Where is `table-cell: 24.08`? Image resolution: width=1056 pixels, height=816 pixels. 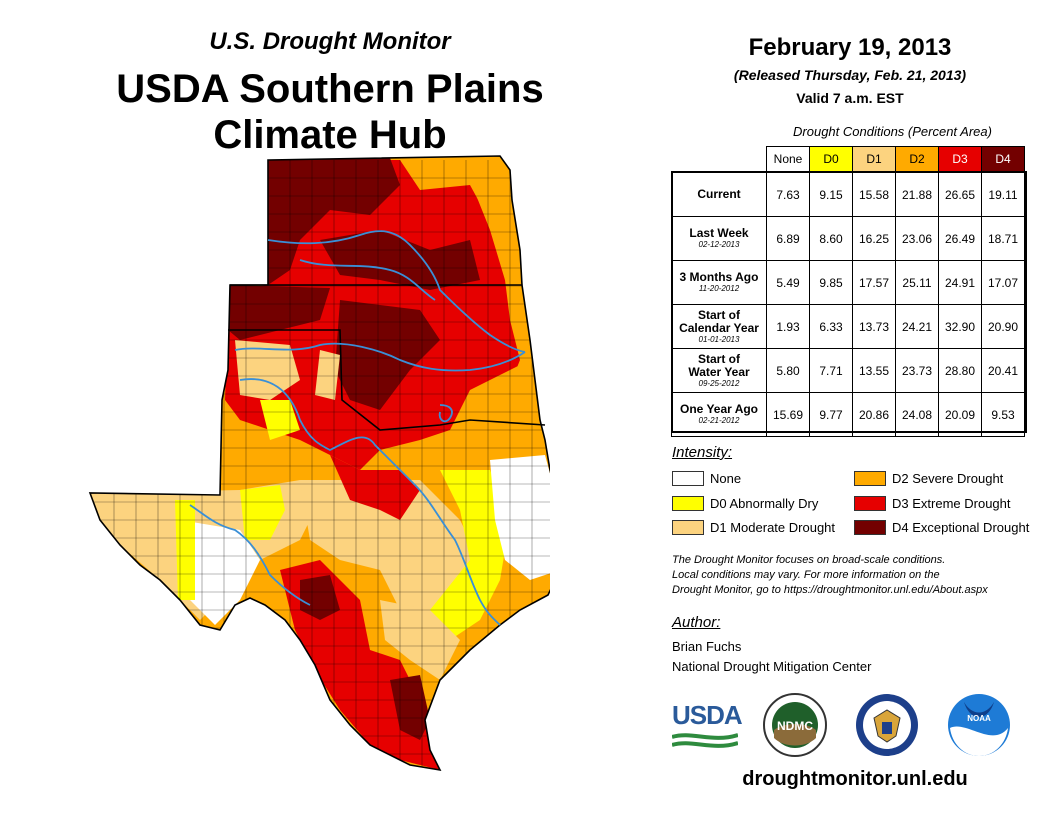 table-cell: 24.08 is located at coordinates (917, 414).